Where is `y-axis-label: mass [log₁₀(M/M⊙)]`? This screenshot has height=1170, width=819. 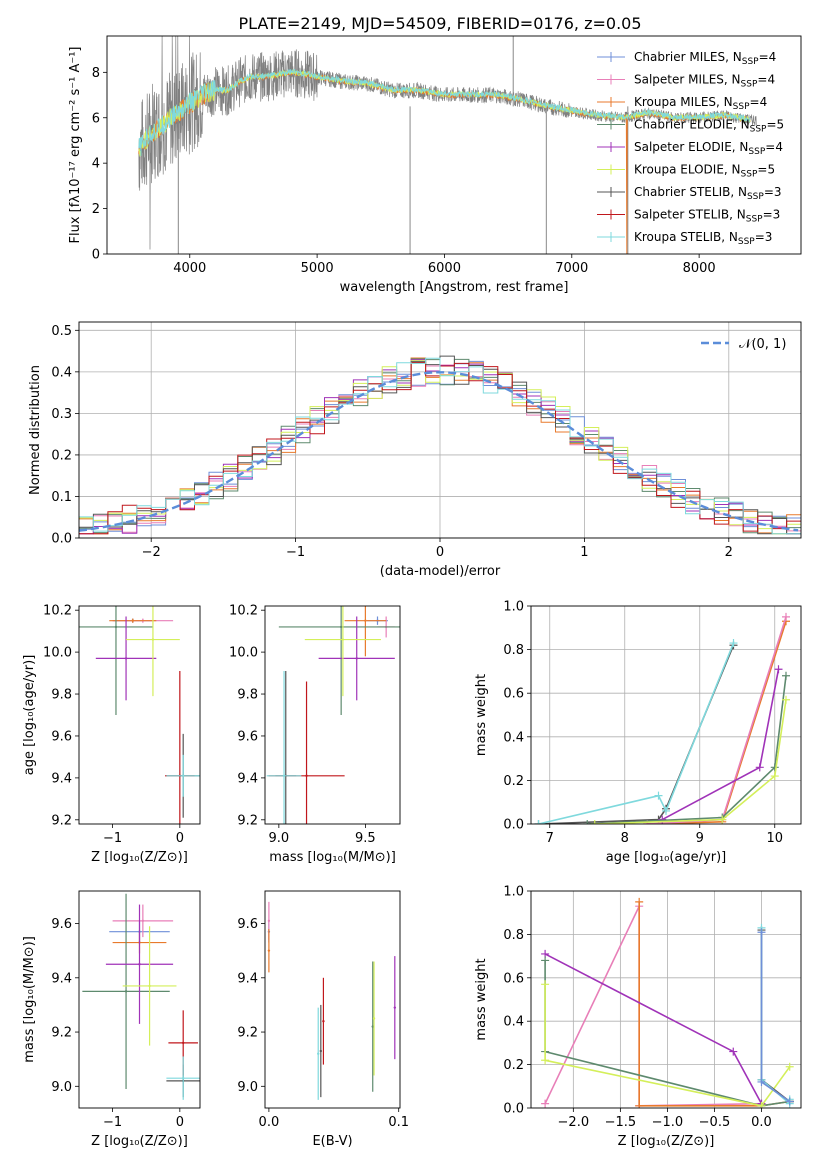
y-axis-label: mass [log₁₀(M/M⊙)] is located at coordinates (29, 999).